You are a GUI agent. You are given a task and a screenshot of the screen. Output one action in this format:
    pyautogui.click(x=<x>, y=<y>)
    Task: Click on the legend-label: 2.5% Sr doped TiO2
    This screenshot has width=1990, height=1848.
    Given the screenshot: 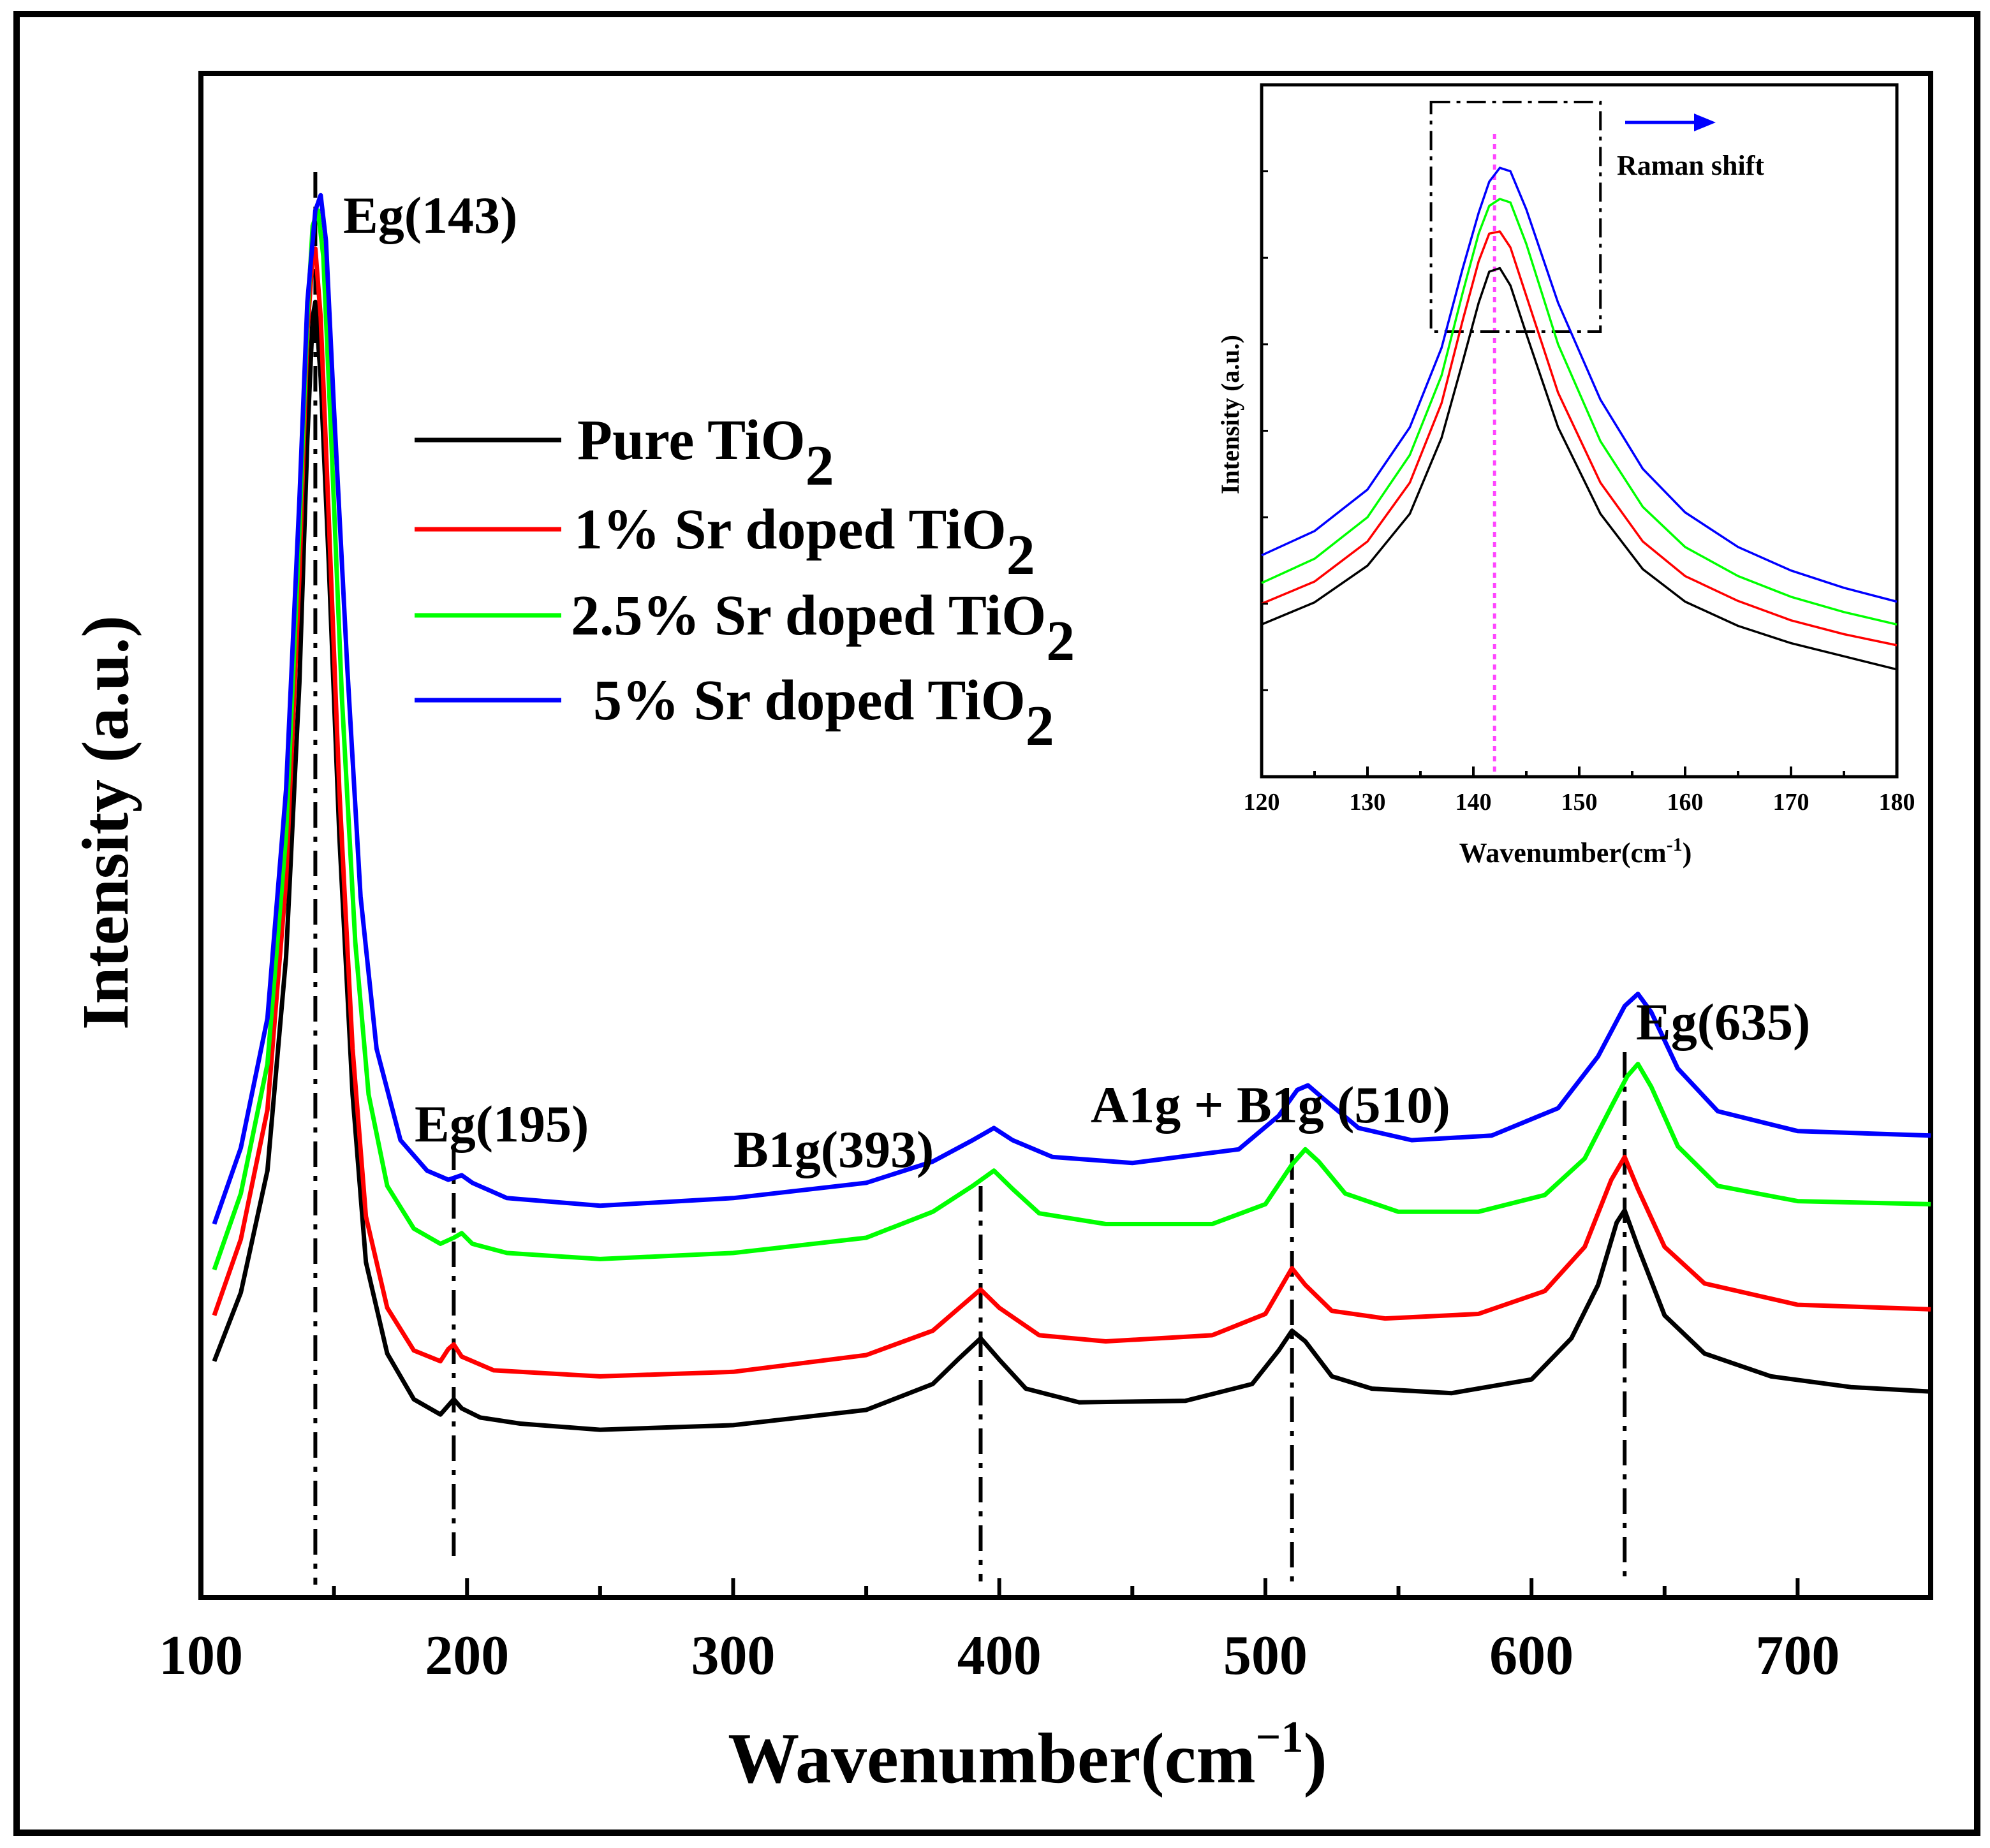 What is the action you would take?
    pyautogui.click(x=823, y=628)
    